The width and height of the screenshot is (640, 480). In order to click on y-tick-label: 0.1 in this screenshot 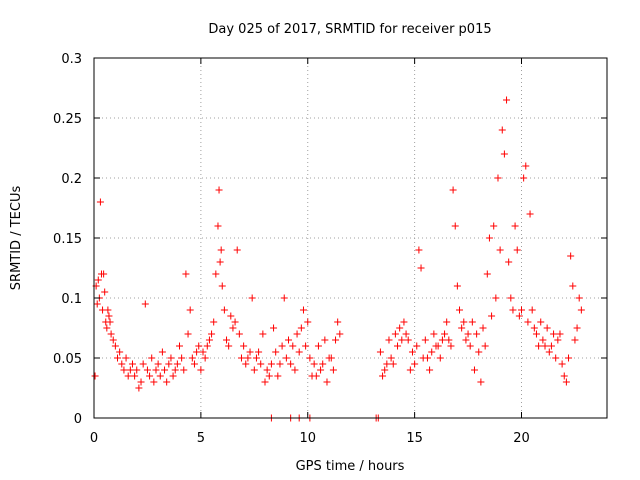, I will do `click(71, 299)`.